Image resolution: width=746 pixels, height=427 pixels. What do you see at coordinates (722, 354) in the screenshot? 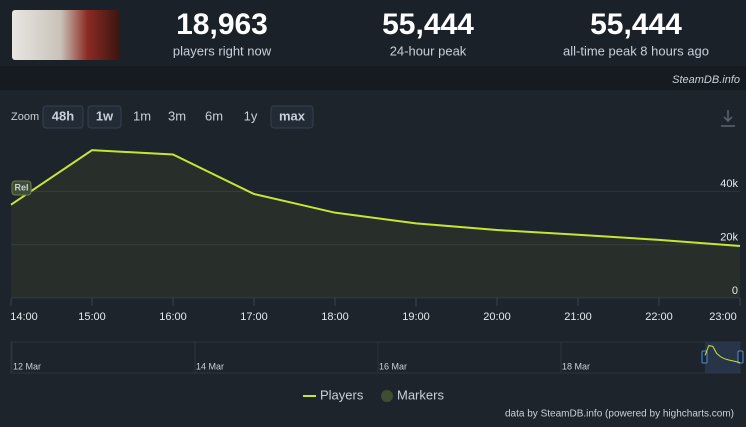
I see `navigator-line` at bounding box center [722, 354].